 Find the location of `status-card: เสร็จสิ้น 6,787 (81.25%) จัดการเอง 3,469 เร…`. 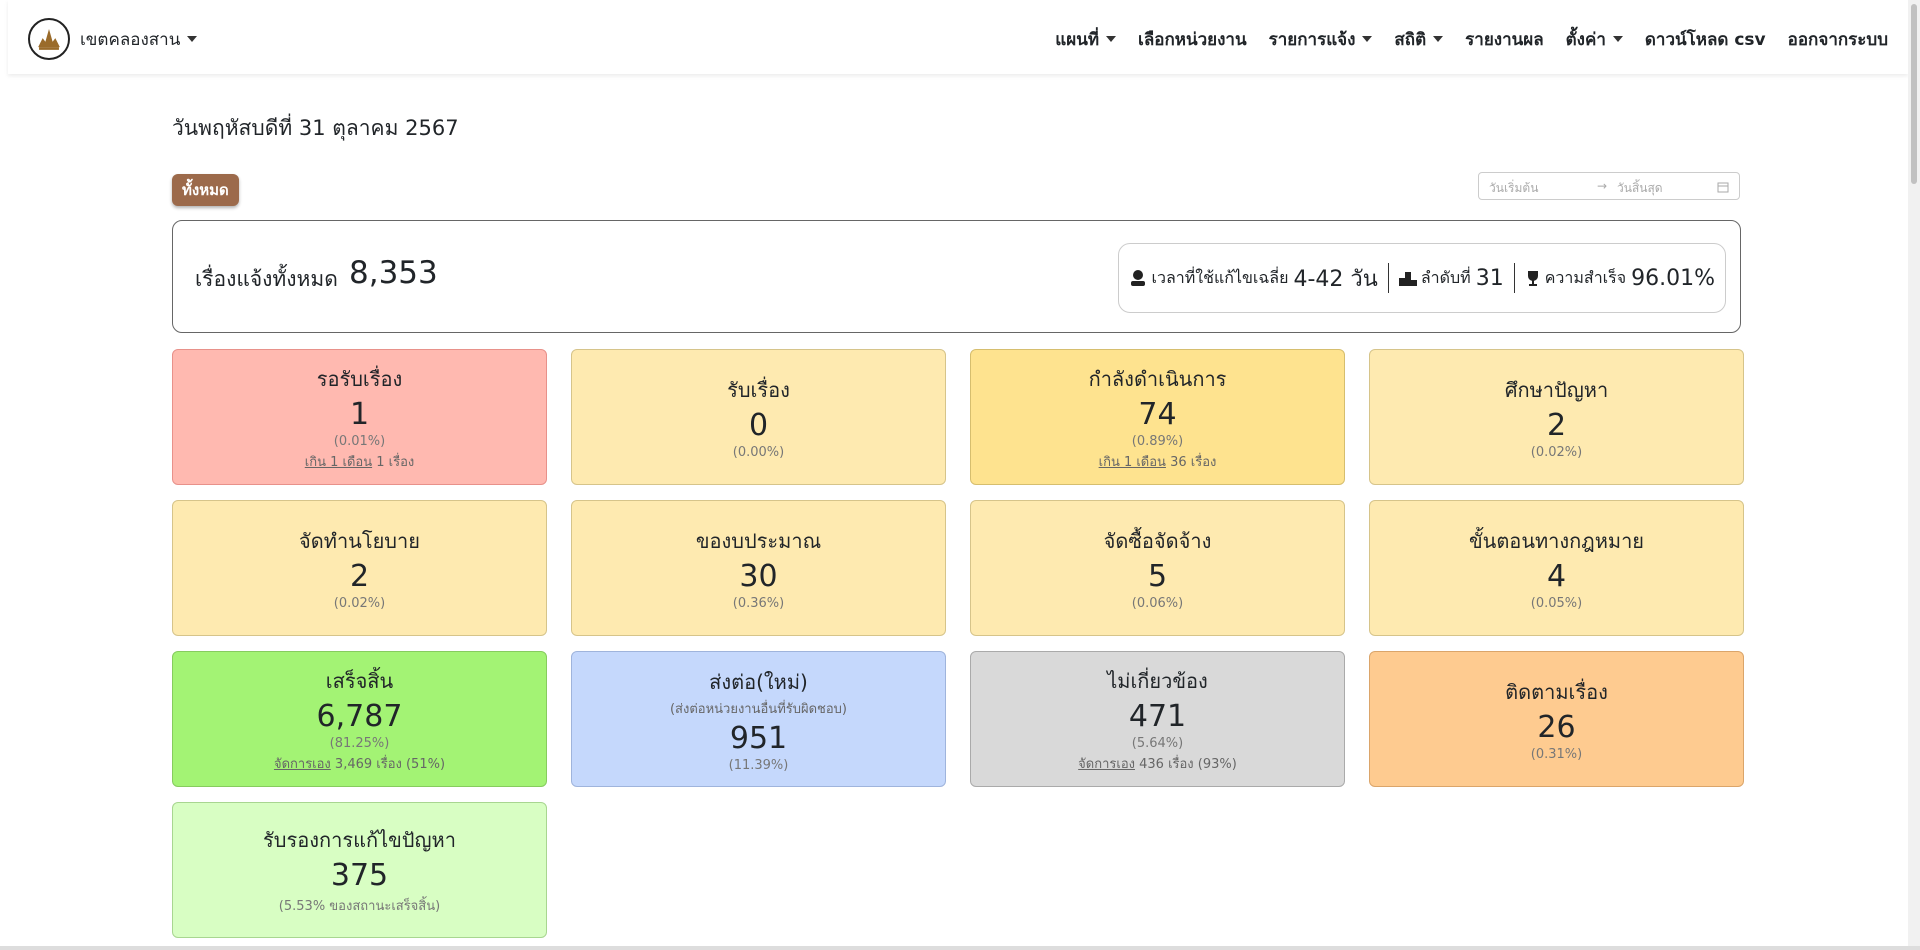

status-card: เสร็จสิ้น 6,787 (81.25%) จัดการเอง 3,469 เร… is located at coordinates (359, 719).